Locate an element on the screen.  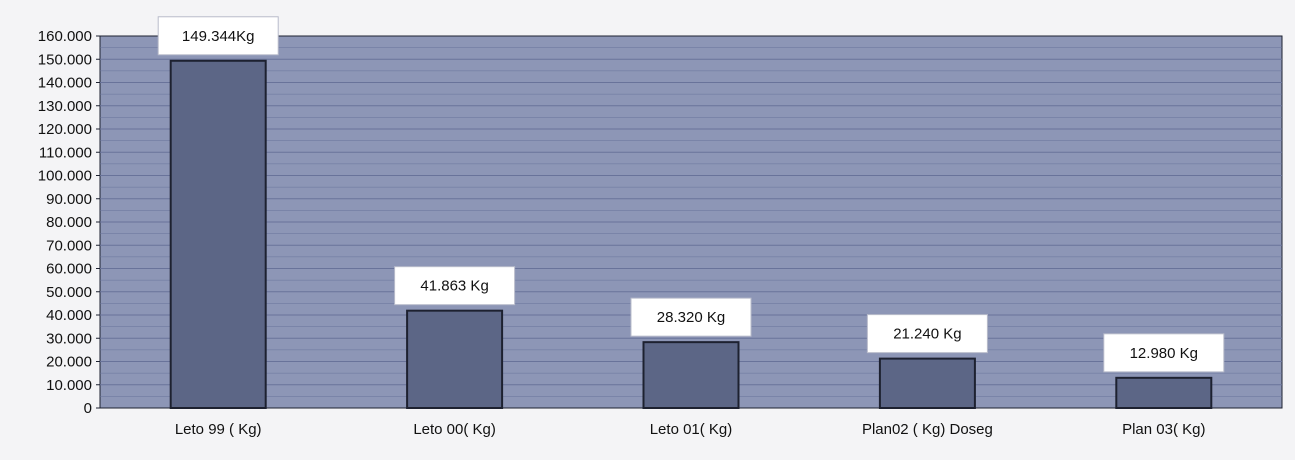
y-tick-label: 30.000 is located at coordinates (69, 338).